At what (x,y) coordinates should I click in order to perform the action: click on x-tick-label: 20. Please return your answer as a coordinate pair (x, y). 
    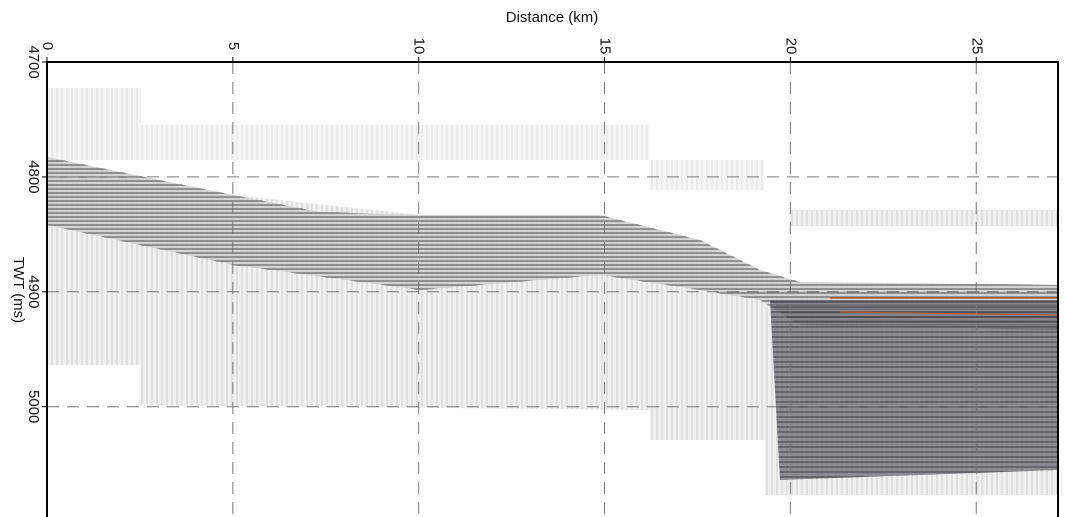
    Looking at the image, I should click on (790, 46).